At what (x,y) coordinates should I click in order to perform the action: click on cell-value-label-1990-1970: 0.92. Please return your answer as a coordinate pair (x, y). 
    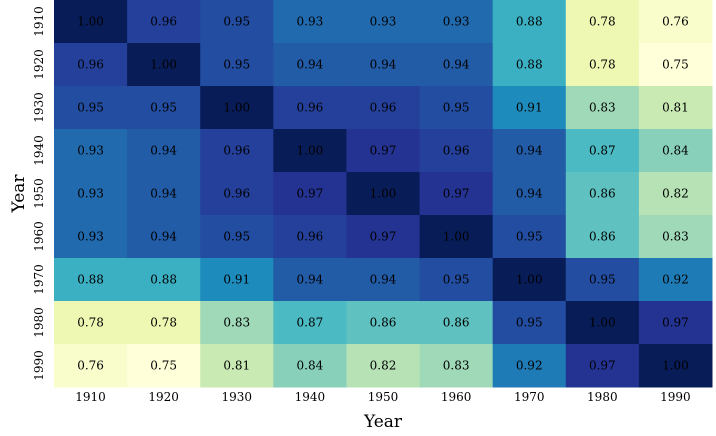
    Looking at the image, I should click on (529, 366).